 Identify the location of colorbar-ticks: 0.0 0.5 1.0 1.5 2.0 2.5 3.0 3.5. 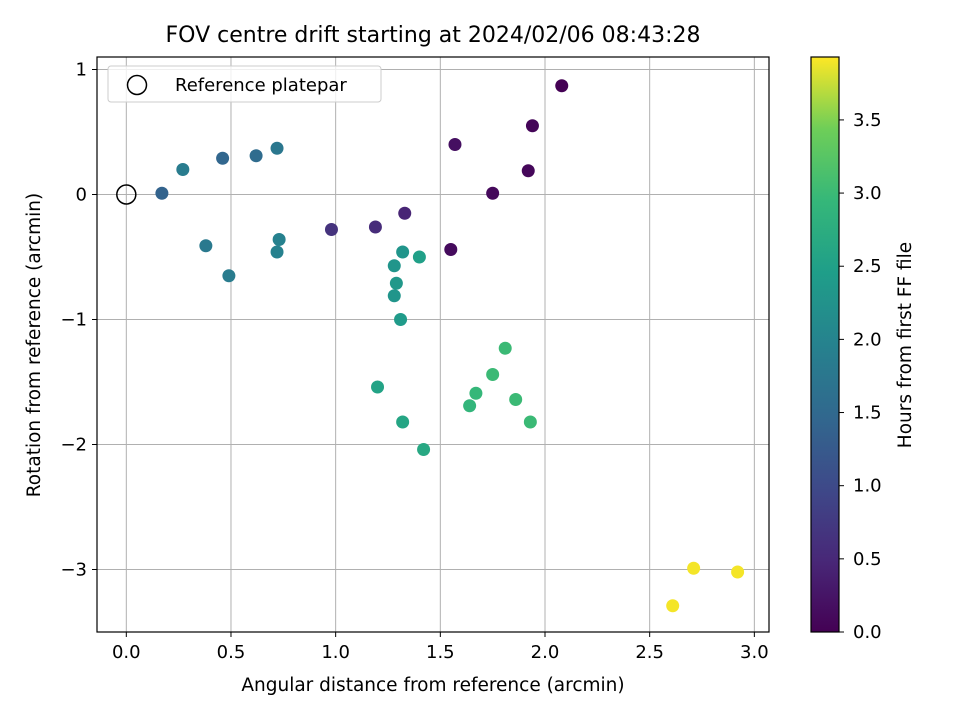
(860, 376).